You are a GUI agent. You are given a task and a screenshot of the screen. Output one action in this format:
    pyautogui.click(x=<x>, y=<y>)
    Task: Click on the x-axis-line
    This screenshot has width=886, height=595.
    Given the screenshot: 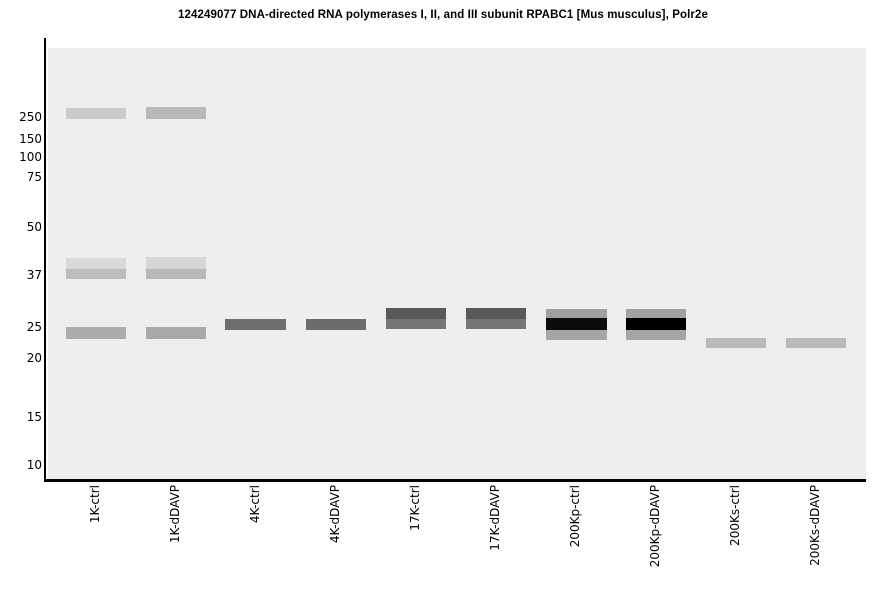 What is the action you would take?
    pyautogui.click(x=455, y=480)
    